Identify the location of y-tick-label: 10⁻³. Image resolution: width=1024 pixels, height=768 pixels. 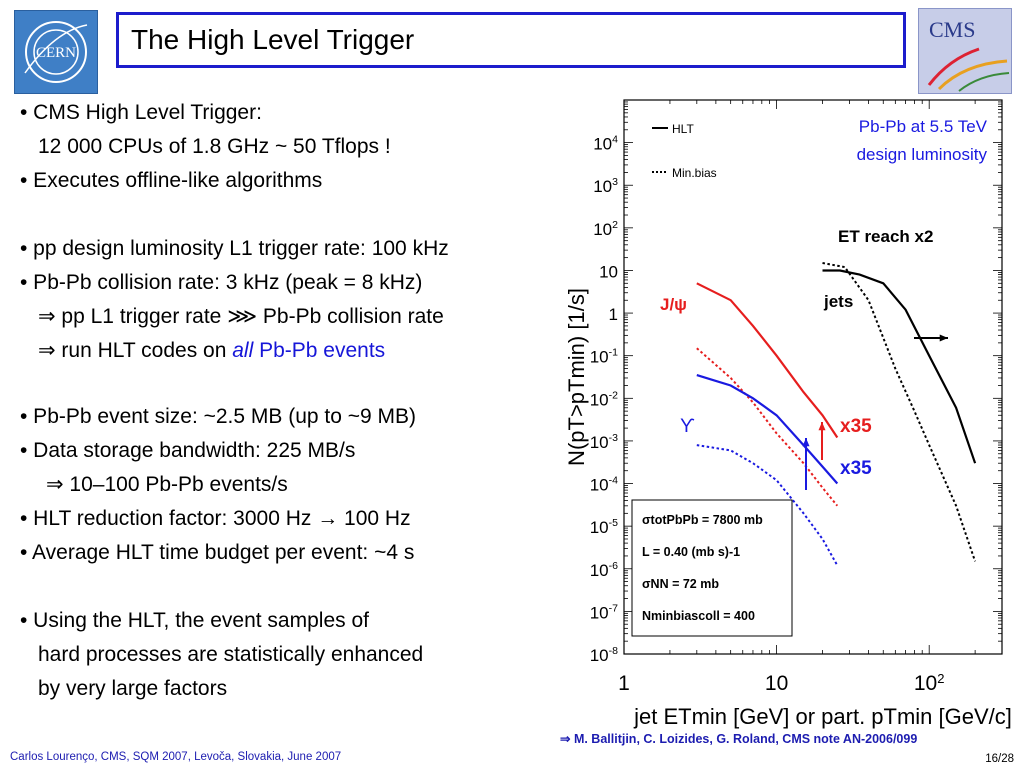
(604, 442).